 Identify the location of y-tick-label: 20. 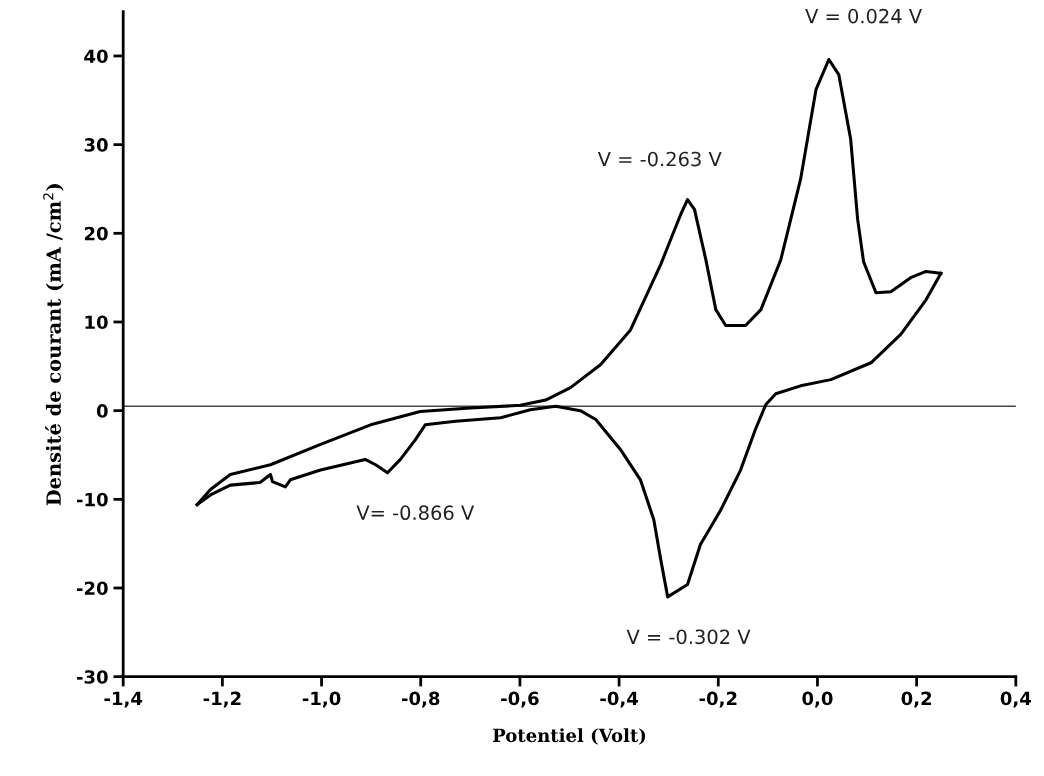
(96, 233).